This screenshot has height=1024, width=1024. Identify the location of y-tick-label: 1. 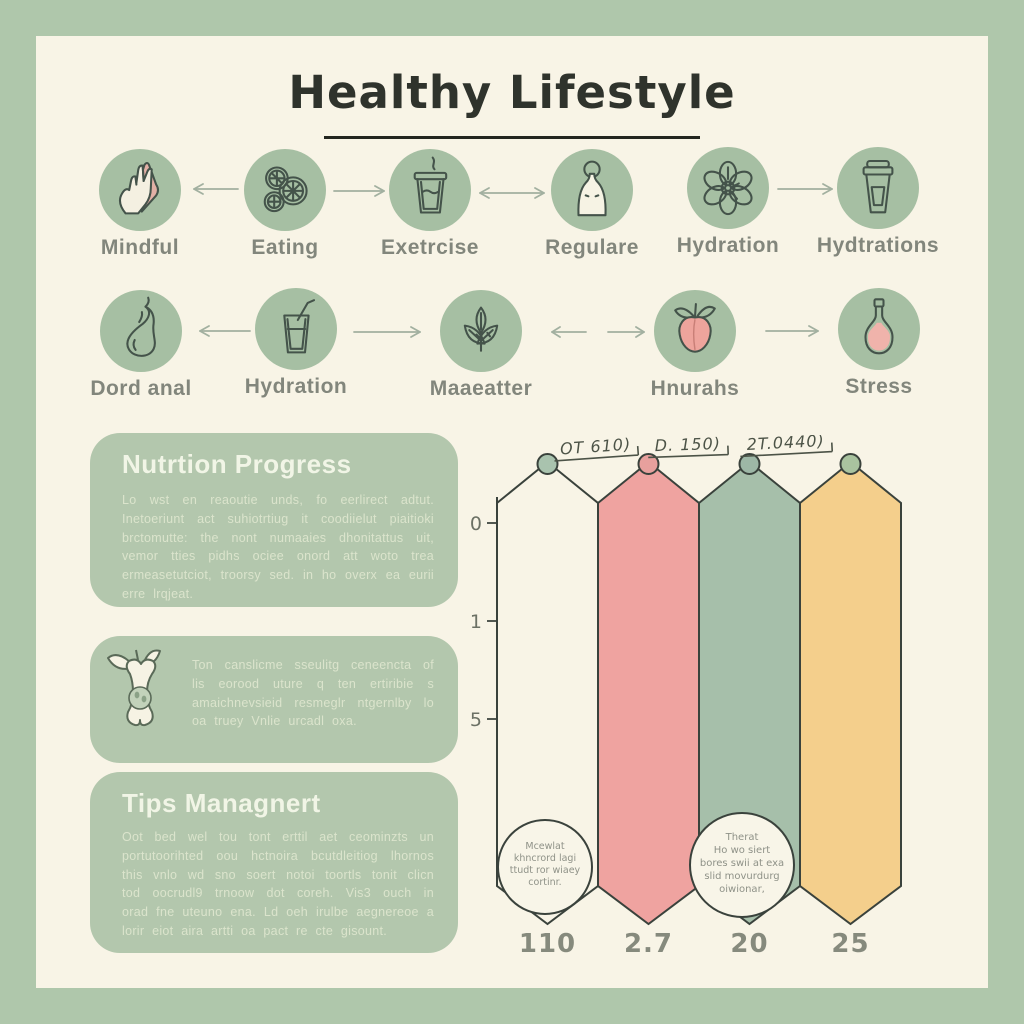
(476, 622).